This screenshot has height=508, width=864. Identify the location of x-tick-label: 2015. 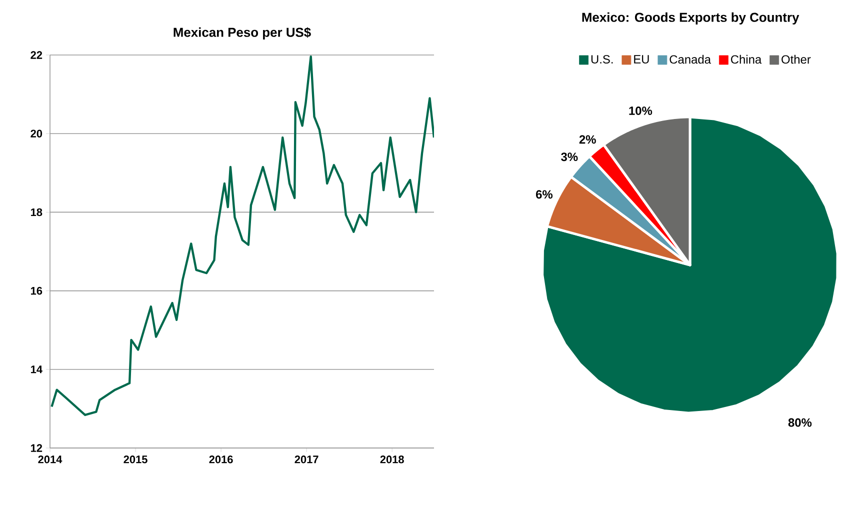
(136, 460).